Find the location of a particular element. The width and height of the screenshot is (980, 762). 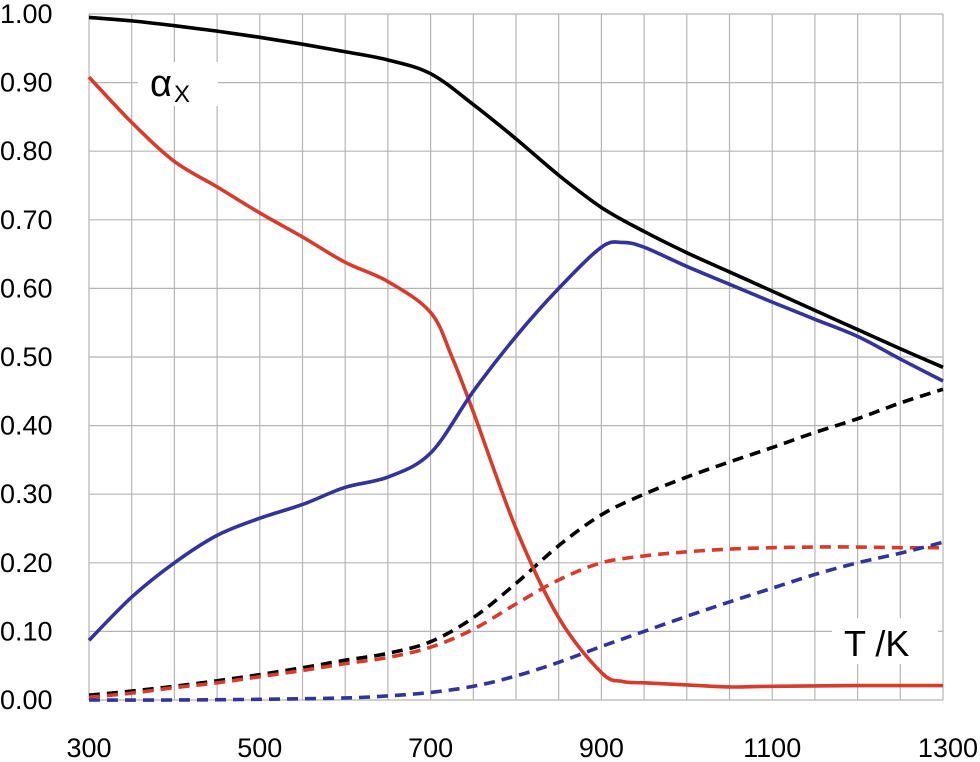

y-tick-label: 0.50 is located at coordinates (26, 357).